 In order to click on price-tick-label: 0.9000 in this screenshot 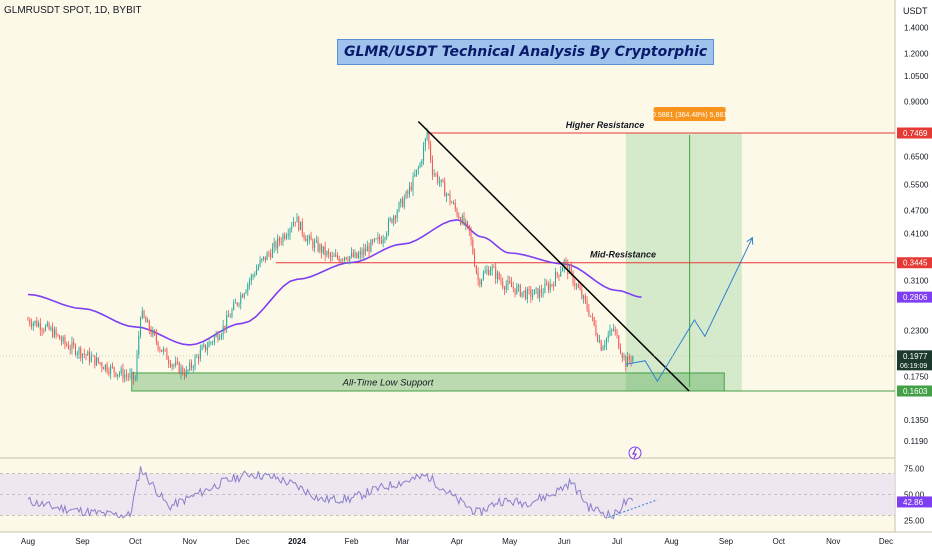, I will do `click(916, 102)`.